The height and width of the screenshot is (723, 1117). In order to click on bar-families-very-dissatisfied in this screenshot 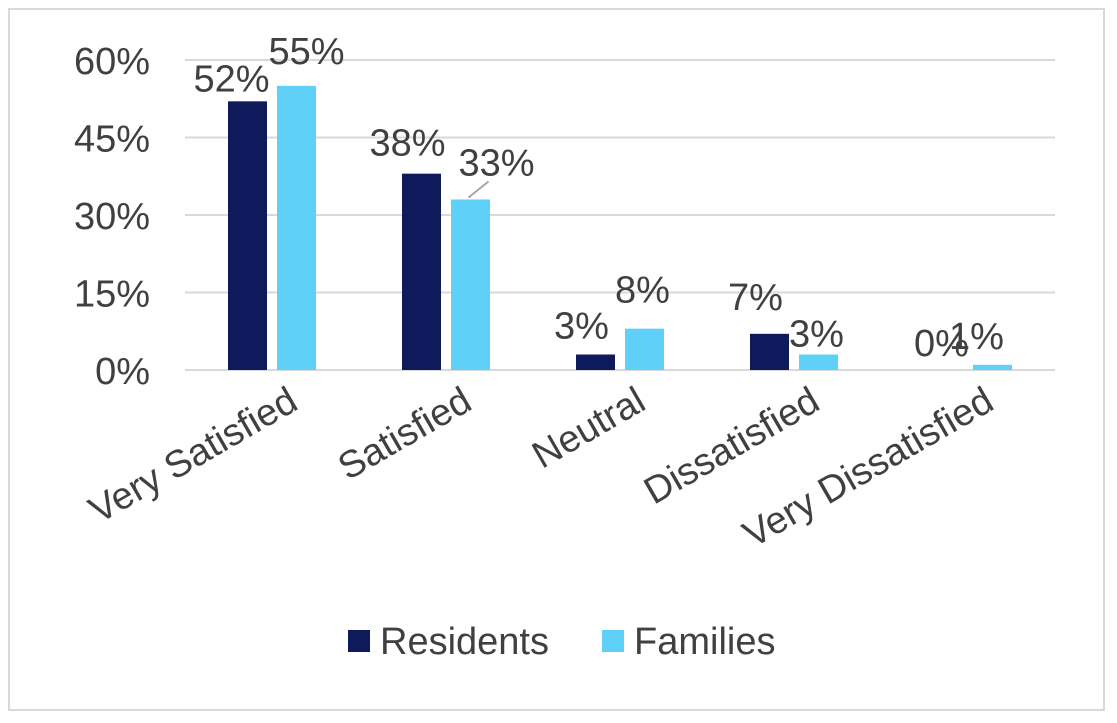, I will do `click(992, 367)`.